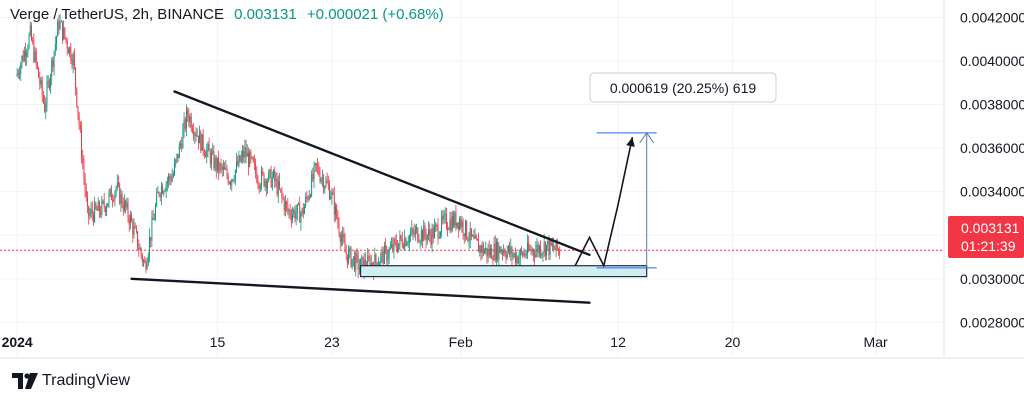 The image size is (1024, 405). I want to click on symbol-title: Verge / TetherUS, 2h, BINANCE, so click(117, 14).